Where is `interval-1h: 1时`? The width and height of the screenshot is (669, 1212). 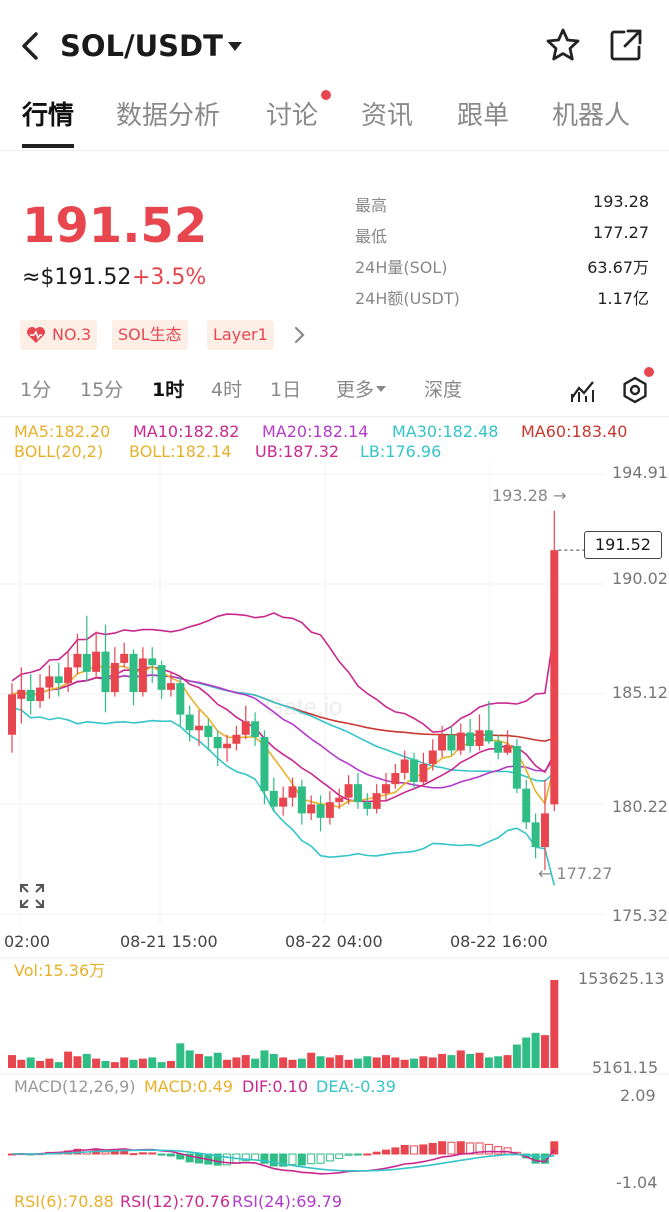 interval-1h: 1时 is located at coordinates (168, 390).